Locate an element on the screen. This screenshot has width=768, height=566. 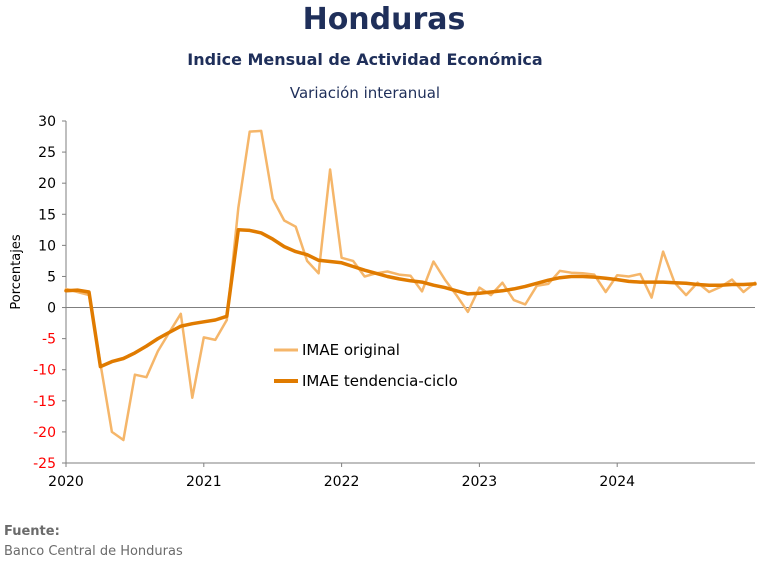
y-tick-label: 30 is located at coordinates (47, 122).